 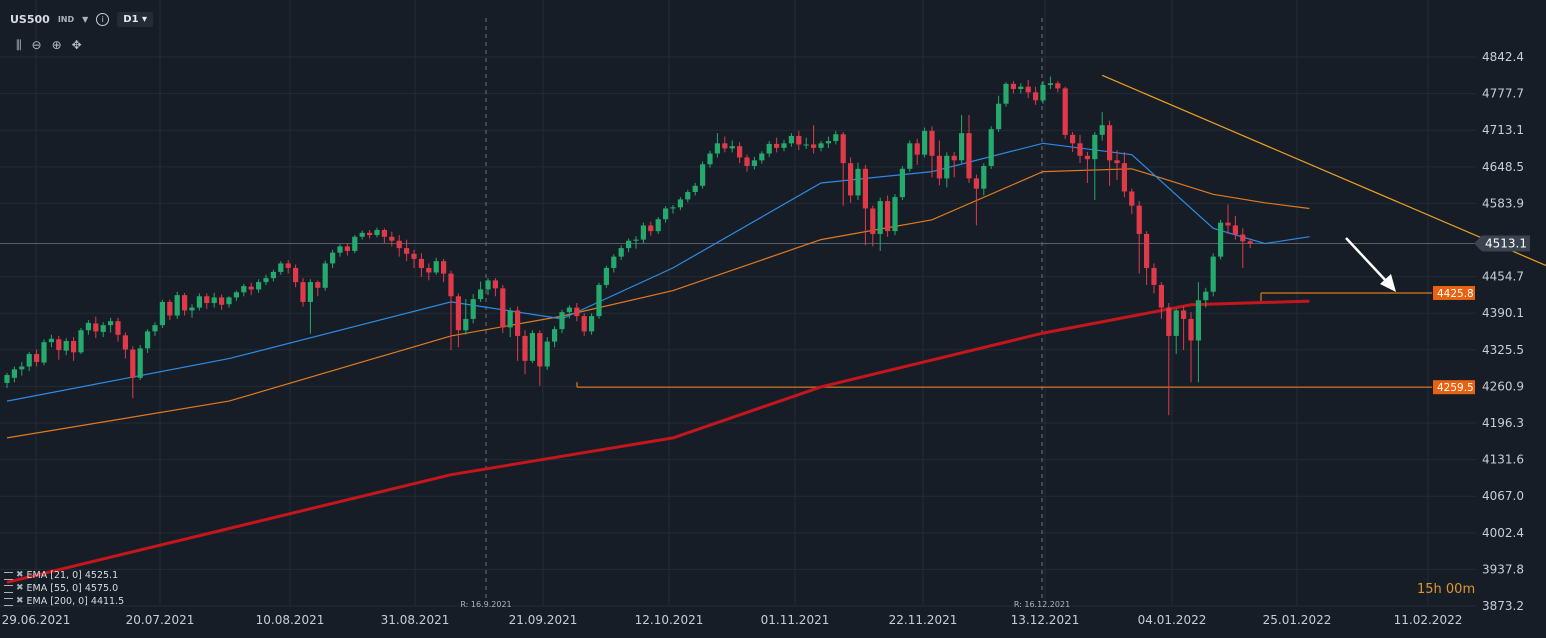 I want to click on indicator-ema200: ✖ EMA [200, 0] 4411.5, so click(x=64, y=601).